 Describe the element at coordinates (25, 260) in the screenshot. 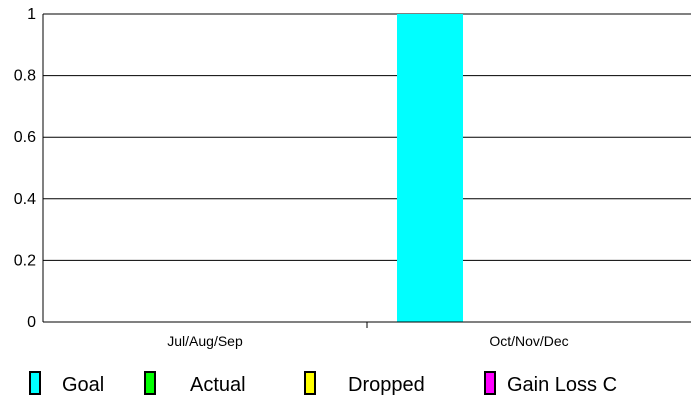

I see `y-tick-label: 0.2` at that location.